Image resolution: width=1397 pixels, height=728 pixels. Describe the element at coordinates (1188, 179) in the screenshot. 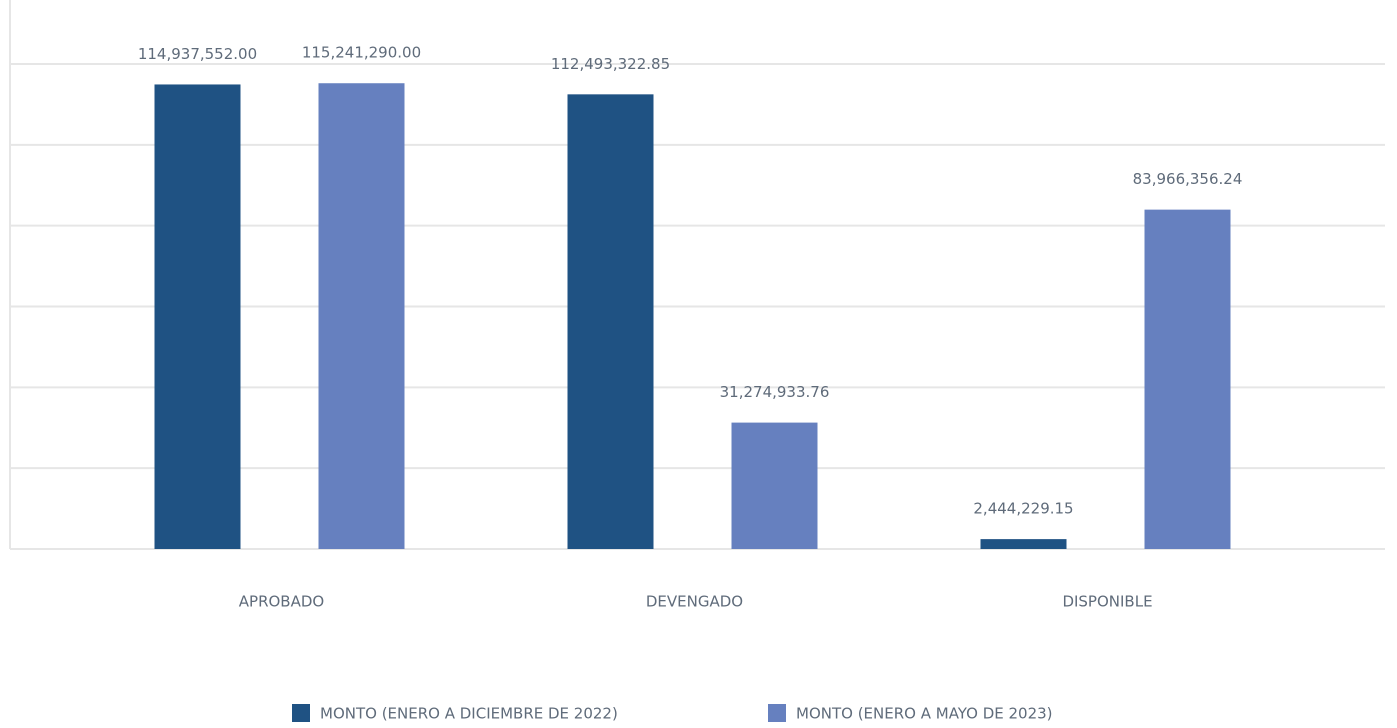

I see `data-label: 83,966,356.24` at that location.